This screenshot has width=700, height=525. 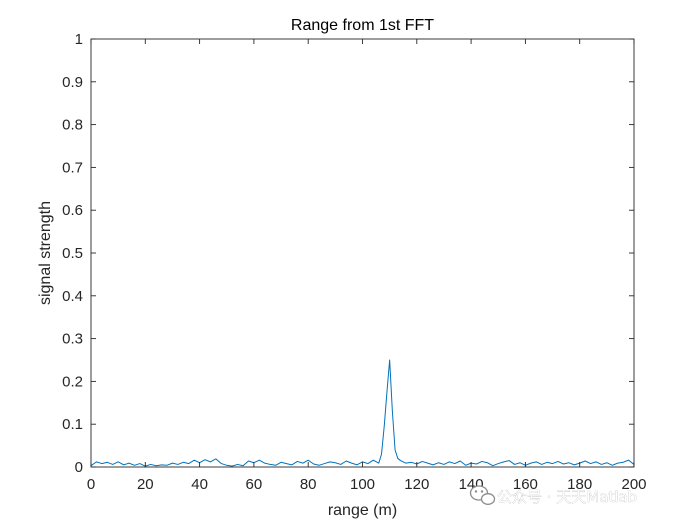 What do you see at coordinates (633, 484) in the screenshot?
I see `x-tick-label: 200` at bounding box center [633, 484].